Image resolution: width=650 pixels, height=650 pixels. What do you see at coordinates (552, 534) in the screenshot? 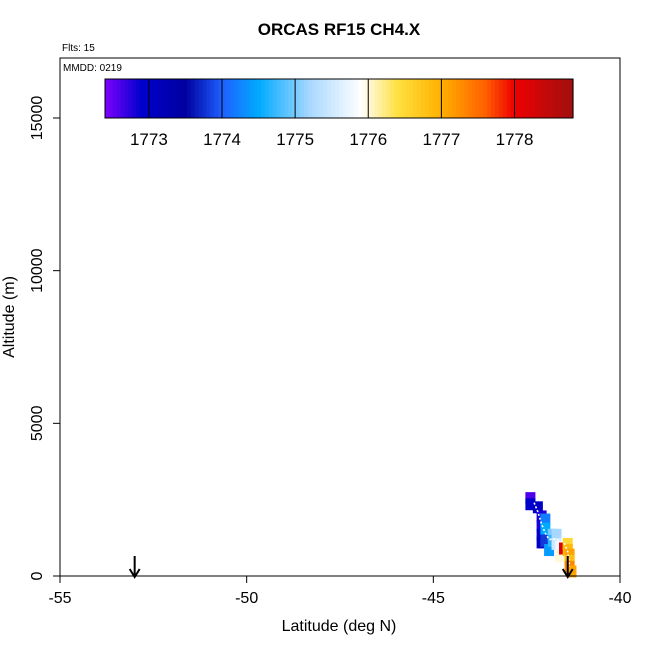
I see `flight-track` at bounding box center [552, 534].